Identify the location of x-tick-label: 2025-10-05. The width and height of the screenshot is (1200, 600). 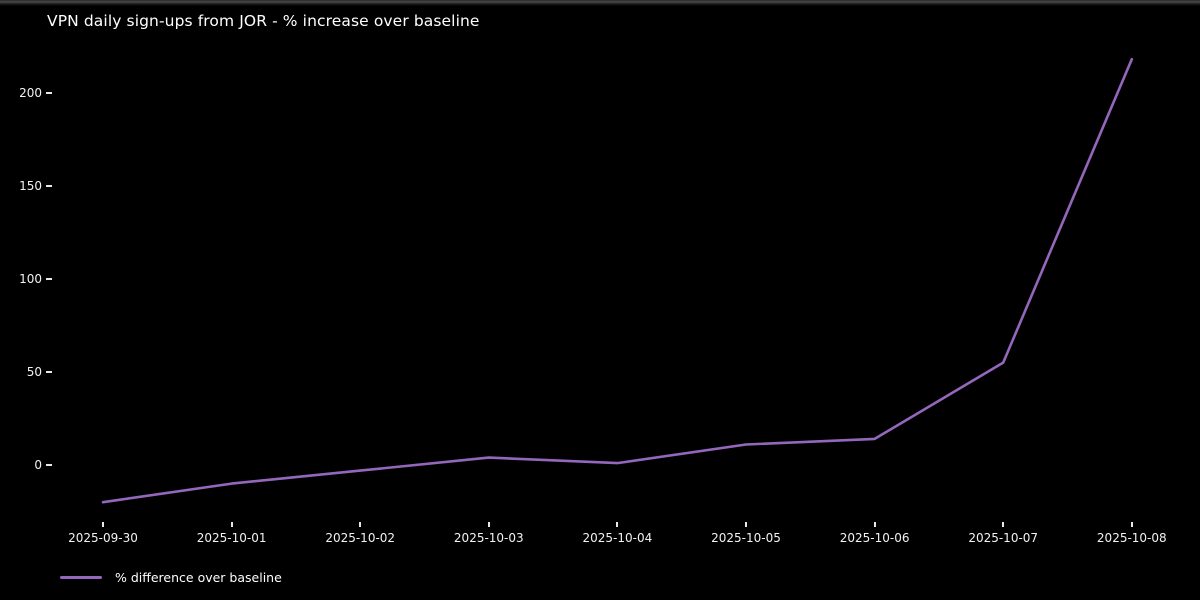
(746, 538).